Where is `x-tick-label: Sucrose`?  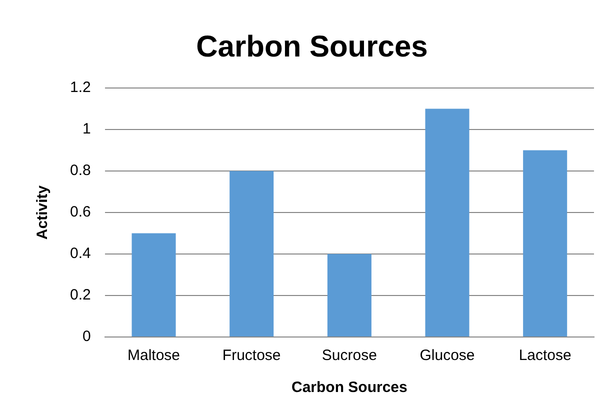
x-tick-label: Sucrose is located at coordinates (349, 355).